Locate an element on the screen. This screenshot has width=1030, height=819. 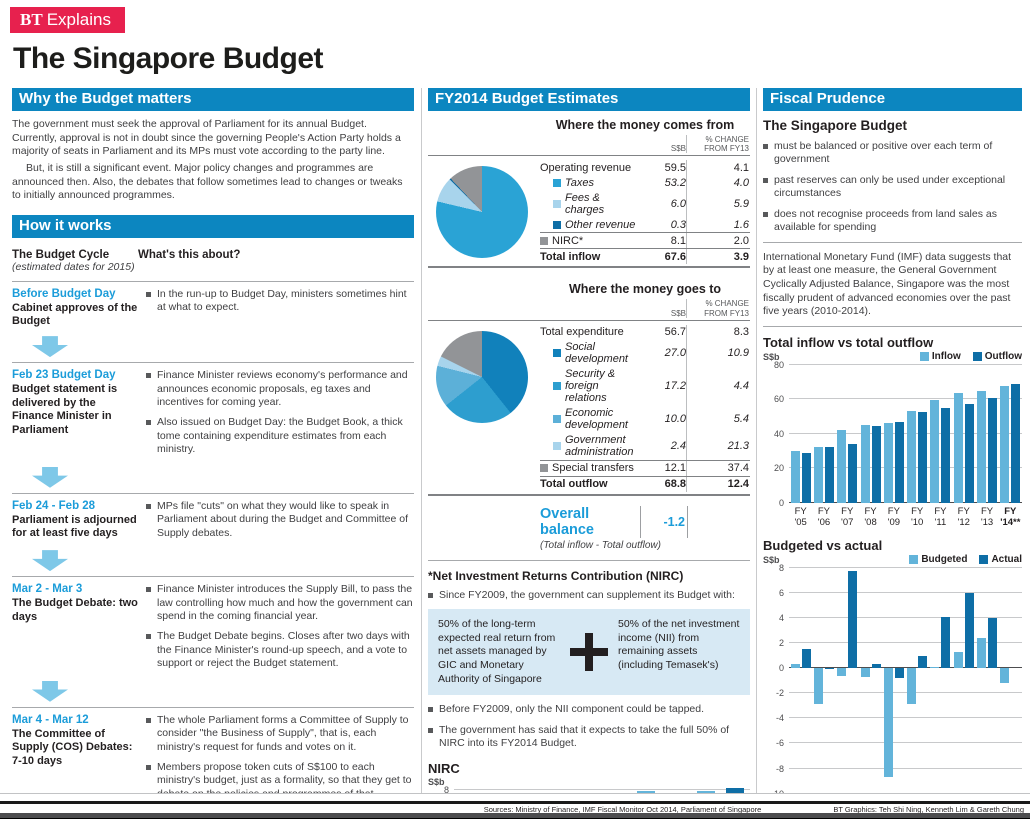
overall-balance-note: (Total inflow - Total outflow) is located at coordinates (600, 545).